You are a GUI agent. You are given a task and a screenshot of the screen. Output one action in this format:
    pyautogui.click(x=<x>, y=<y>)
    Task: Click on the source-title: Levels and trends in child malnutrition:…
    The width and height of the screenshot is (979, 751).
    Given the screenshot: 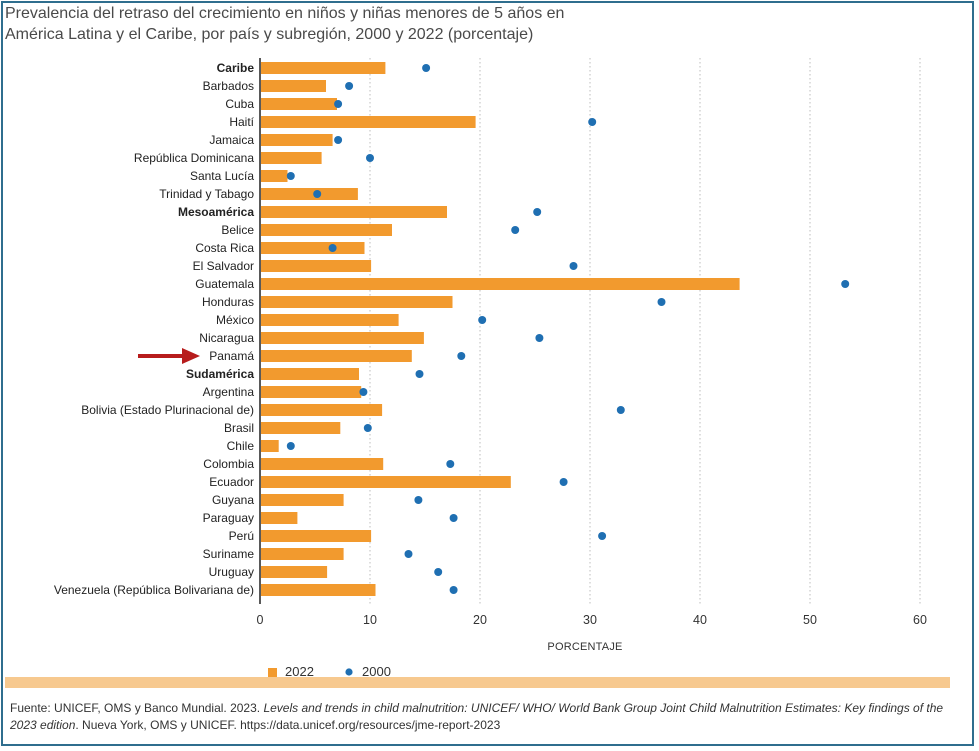 What is the action you would take?
    pyautogui.click(x=477, y=716)
    